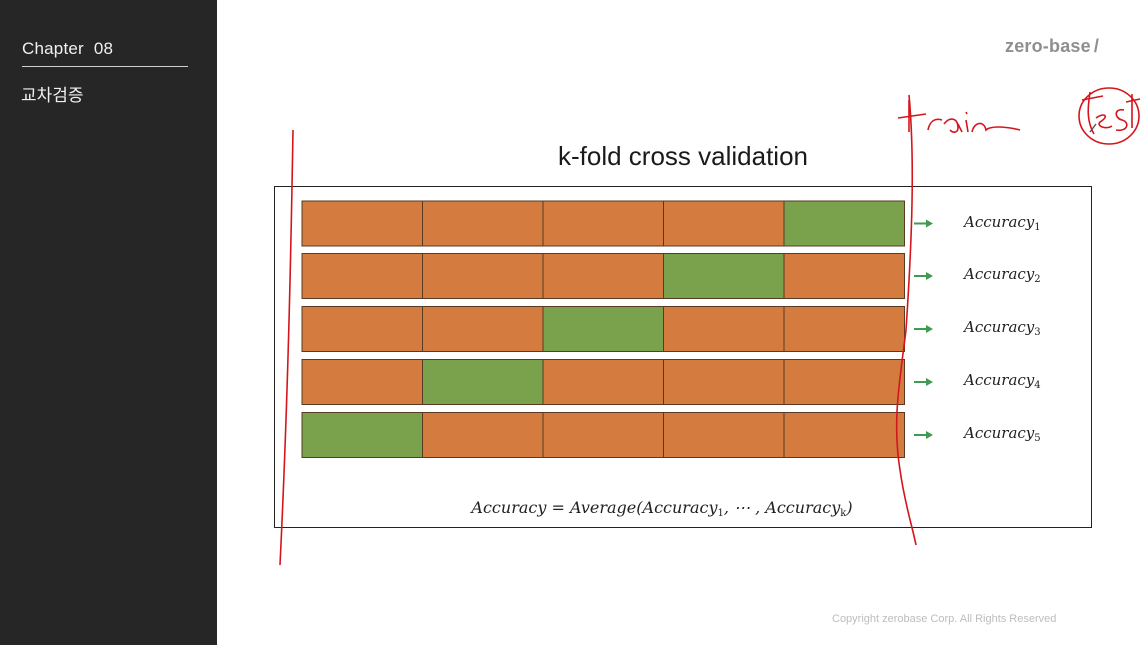  Describe the element at coordinates (1096, 46) in the screenshot. I see `brand-slash: /` at that location.